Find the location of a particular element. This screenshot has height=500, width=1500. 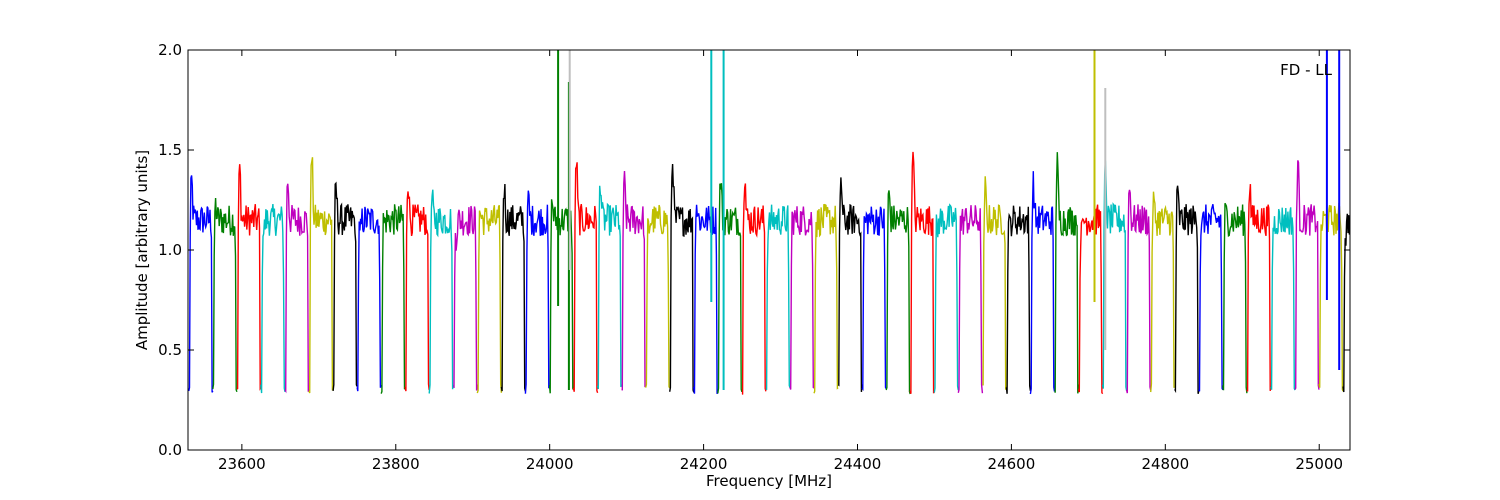

y-tick-label: 2.0 is located at coordinates (170, 50).